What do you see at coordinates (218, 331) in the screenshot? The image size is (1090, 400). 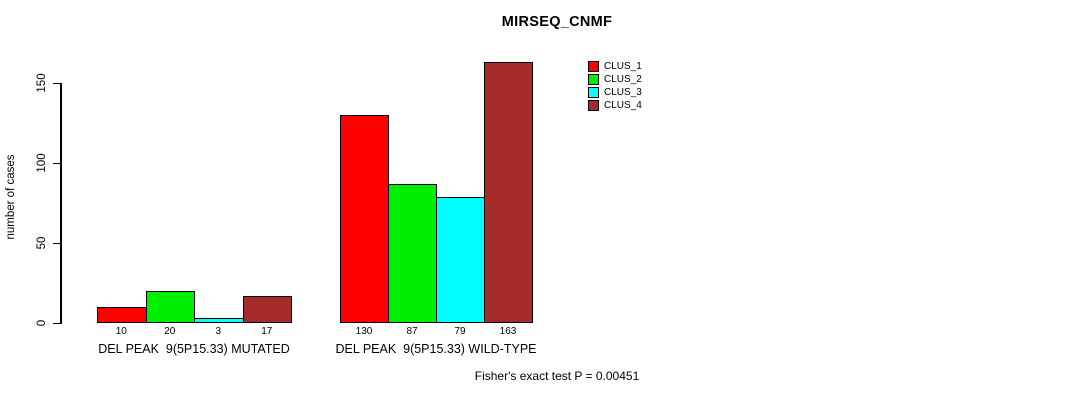 I see `bar-value-label: 3` at bounding box center [218, 331].